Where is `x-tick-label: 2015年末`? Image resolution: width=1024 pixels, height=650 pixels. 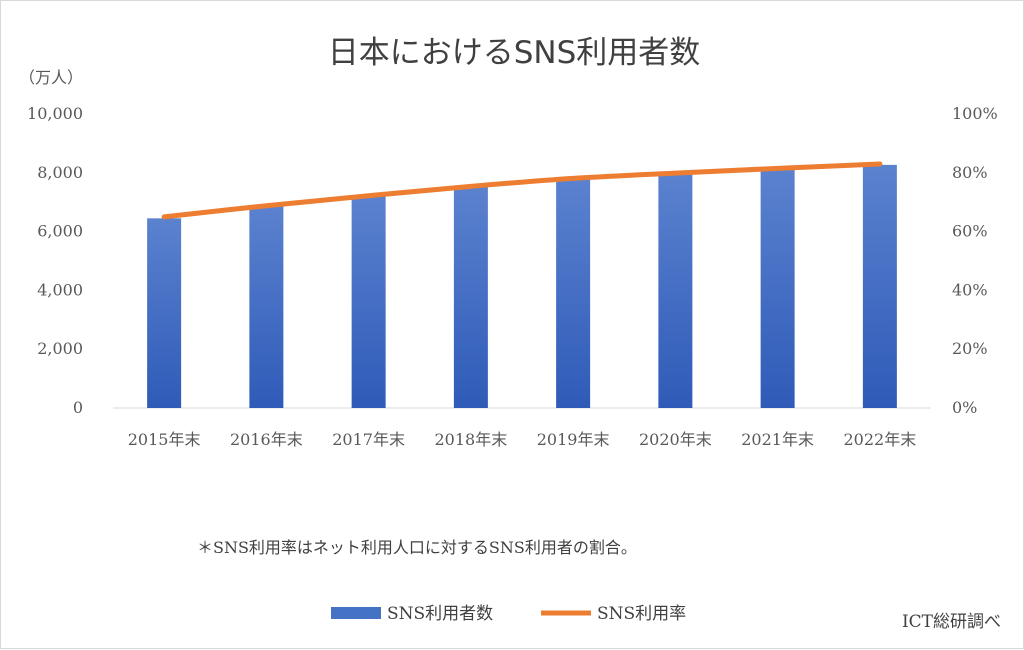
x-tick-label: 2015年末 is located at coordinates (164, 439).